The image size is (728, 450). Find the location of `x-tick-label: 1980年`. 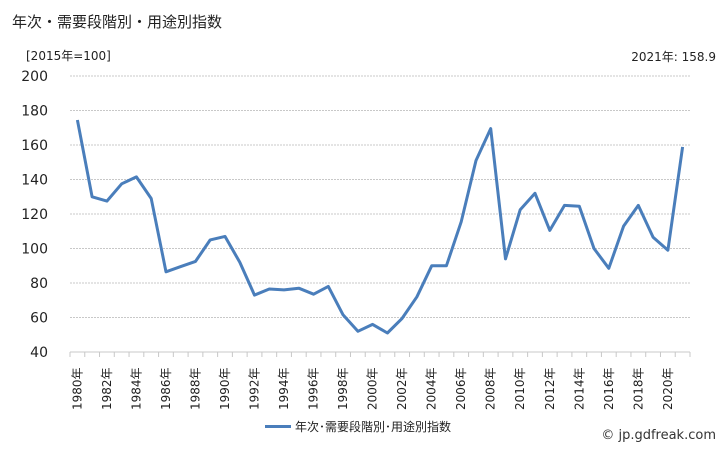

x-tick-label: 1980年 is located at coordinates (77, 388).